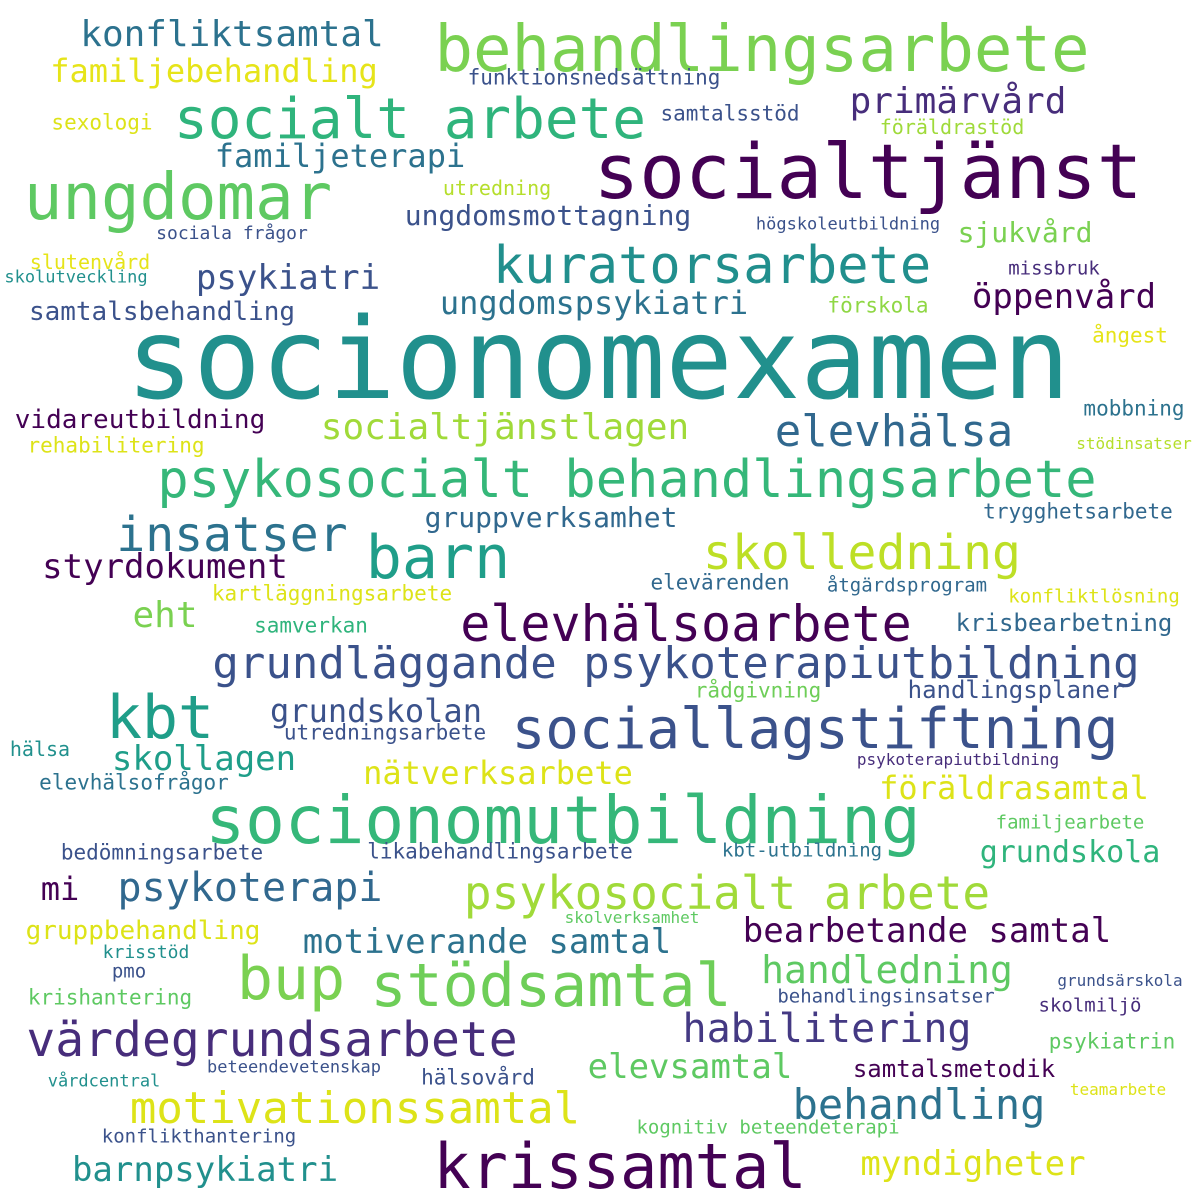  What do you see at coordinates (438, 558) in the screenshot?
I see `word-barn: barn` at bounding box center [438, 558].